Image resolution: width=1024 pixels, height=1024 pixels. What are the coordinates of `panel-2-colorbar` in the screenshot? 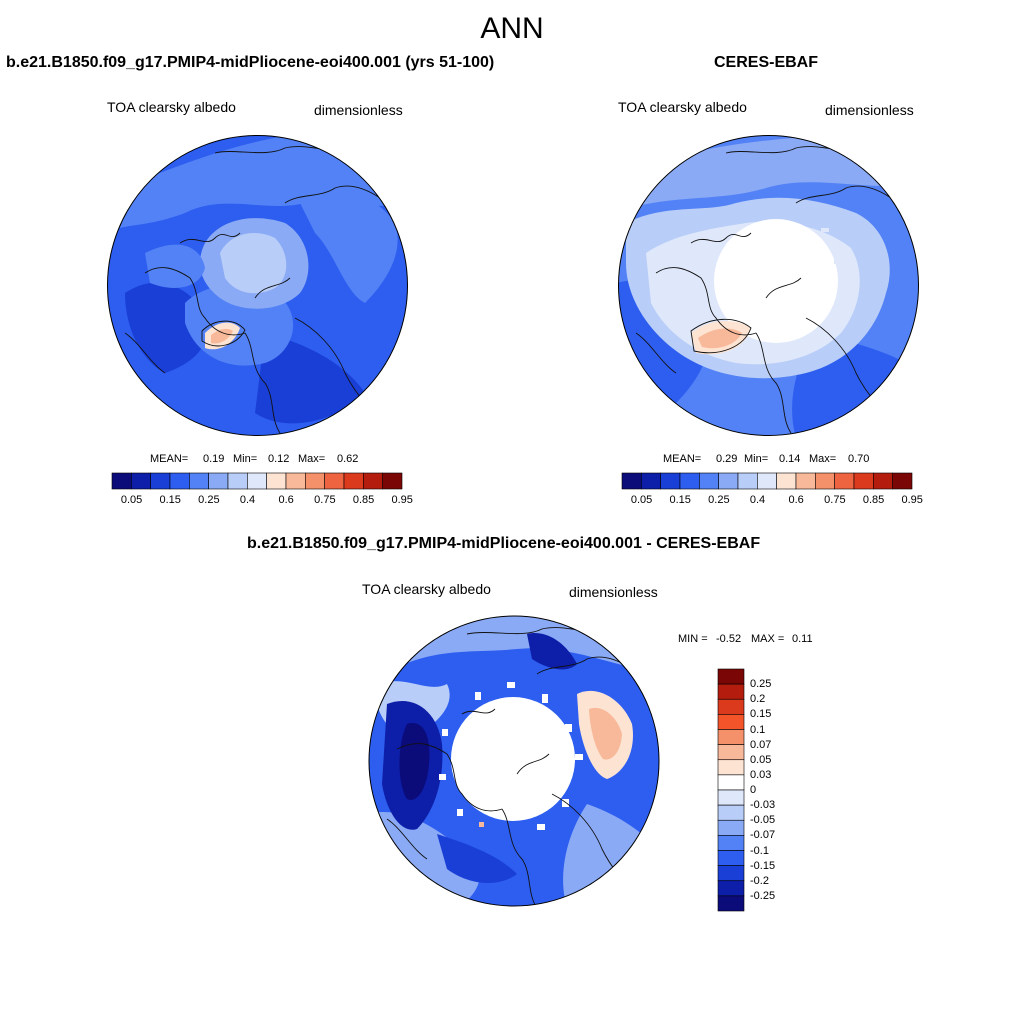 It's located at (767, 481).